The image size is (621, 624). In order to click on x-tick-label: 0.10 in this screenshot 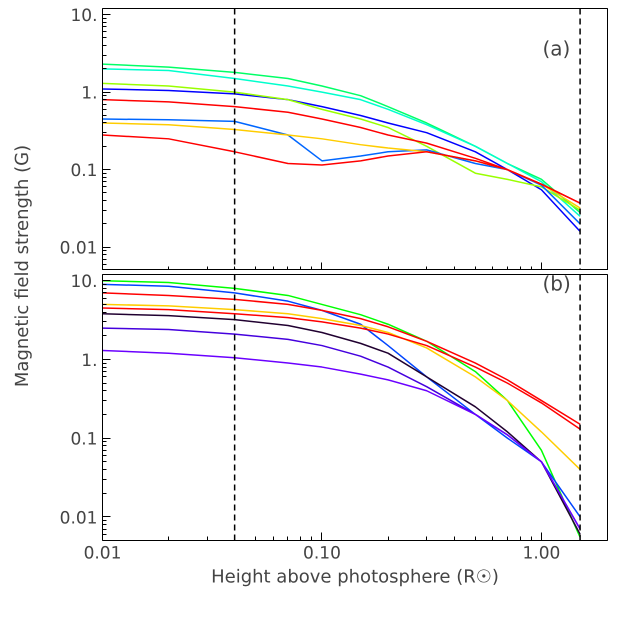, I will do `click(322, 554)`.